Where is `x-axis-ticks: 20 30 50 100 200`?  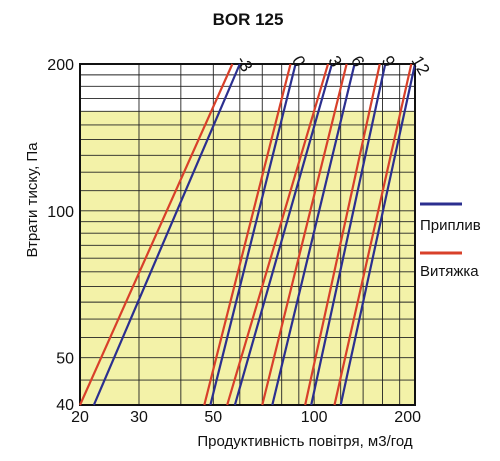
x-axis-ticks: 20 30 50 100 200 is located at coordinates (246, 417).